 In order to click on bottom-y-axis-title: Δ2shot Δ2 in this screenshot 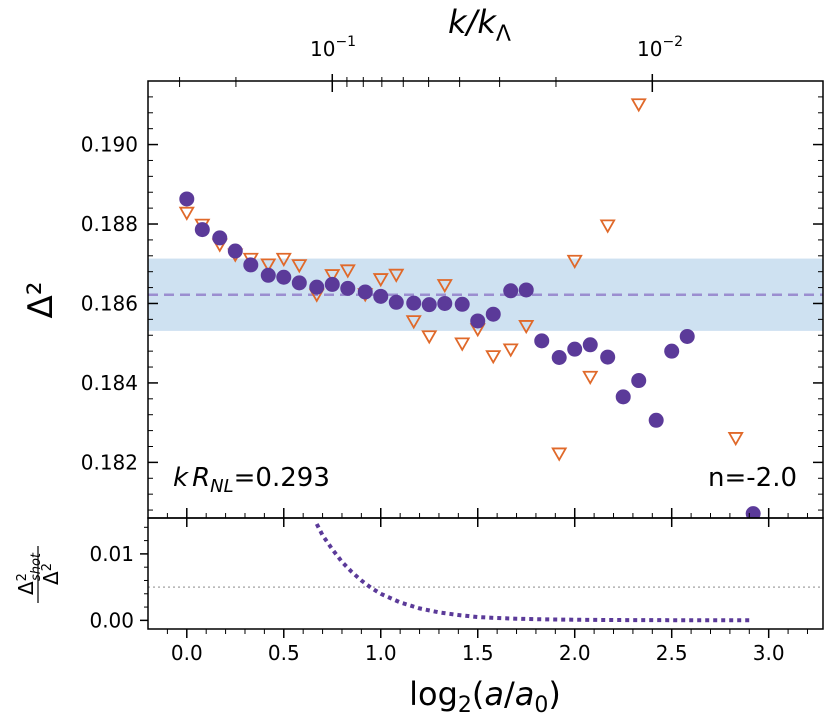, I will do `click(38, 574)`.